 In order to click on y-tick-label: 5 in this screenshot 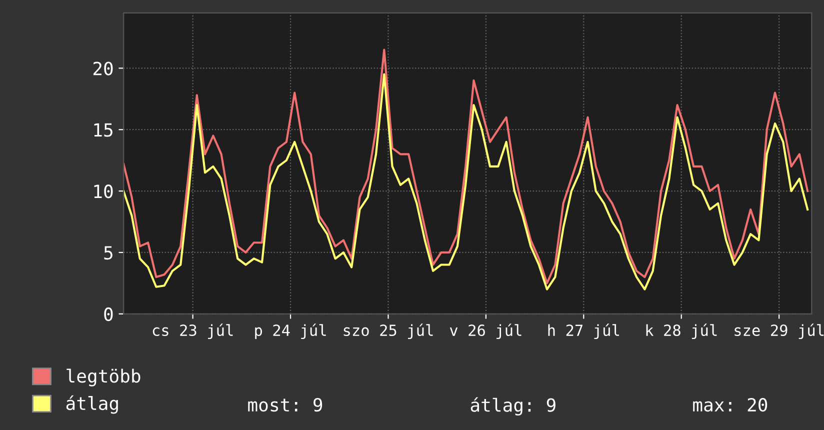, I will do `click(108, 253)`.